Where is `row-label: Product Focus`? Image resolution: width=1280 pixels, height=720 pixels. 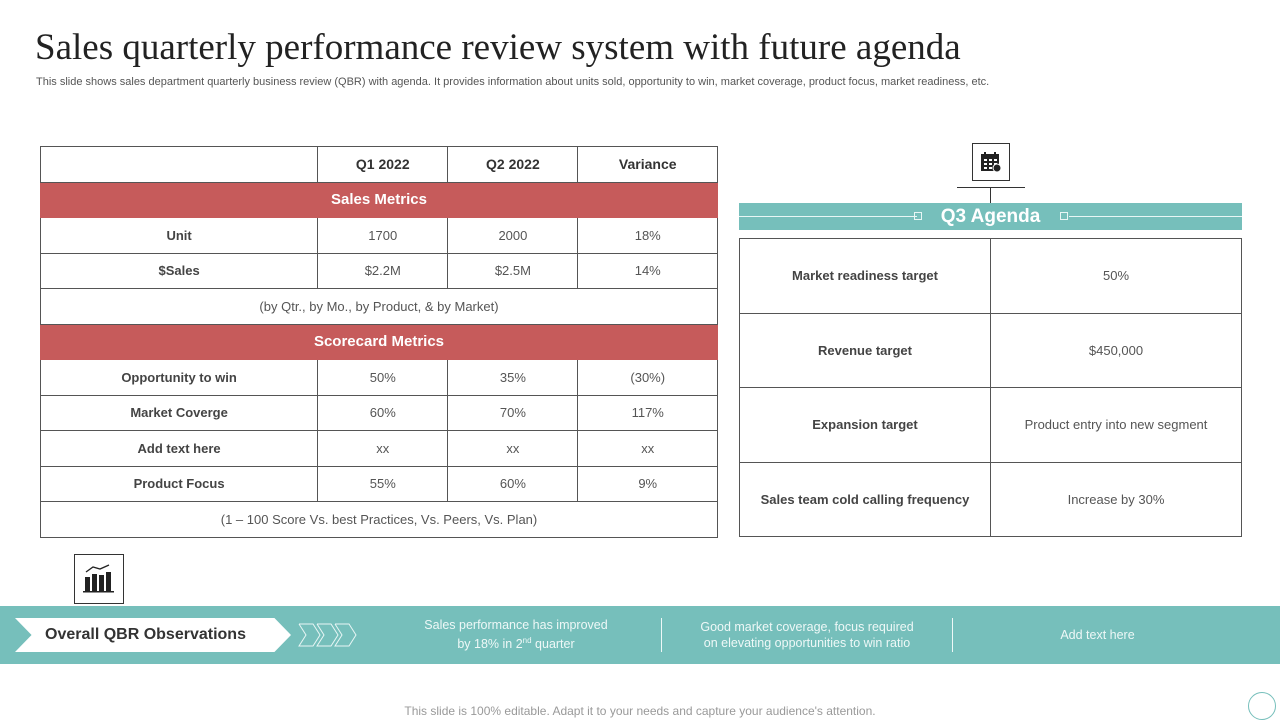
row-label: Product Focus is located at coordinates (179, 483).